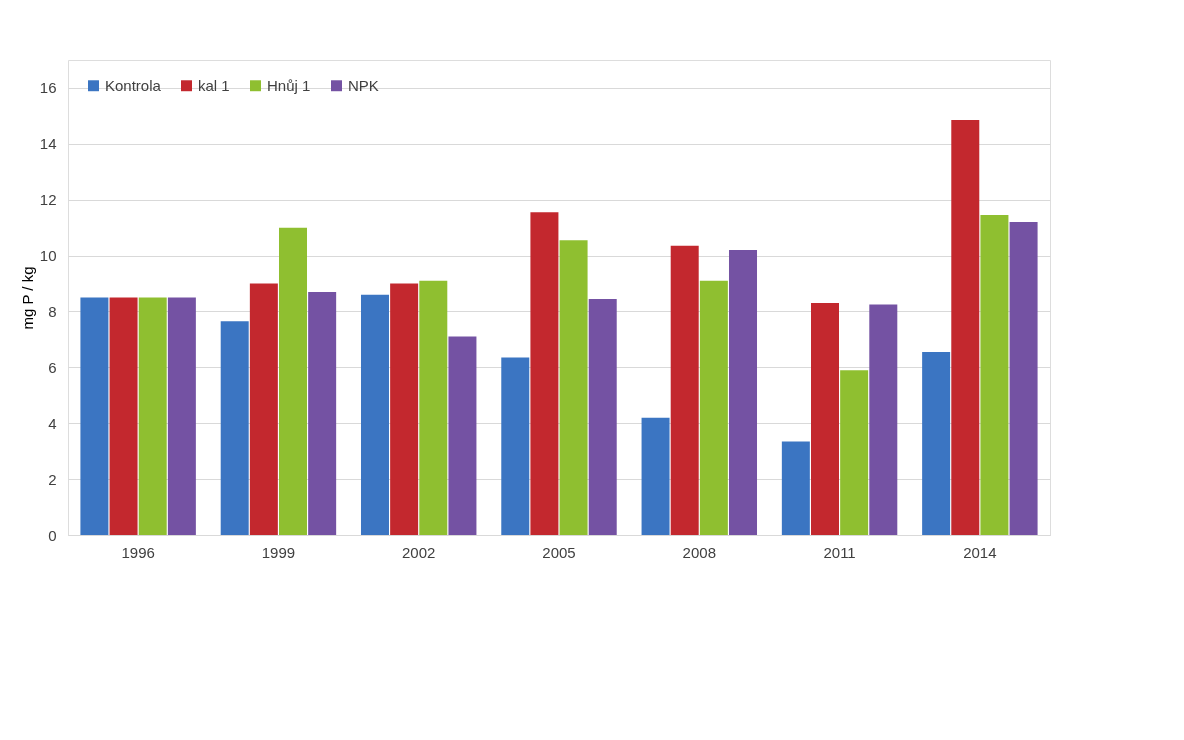  I want to click on legend-label: NPK, so click(363, 85).